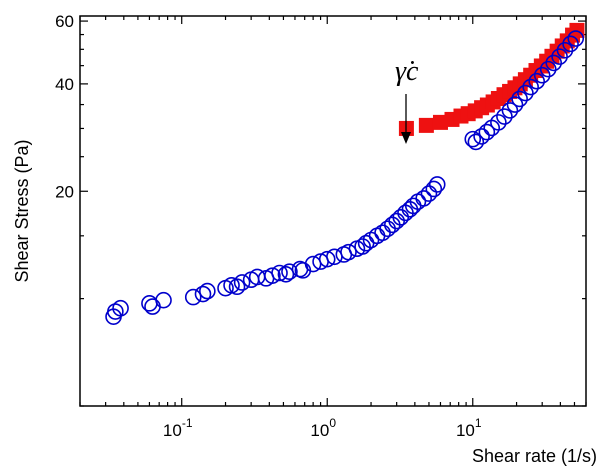 The width and height of the screenshot is (606, 468). What do you see at coordinates (469, 428) in the screenshot?
I see `x-tick-label: 10¹` at bounding box center [469, 428].